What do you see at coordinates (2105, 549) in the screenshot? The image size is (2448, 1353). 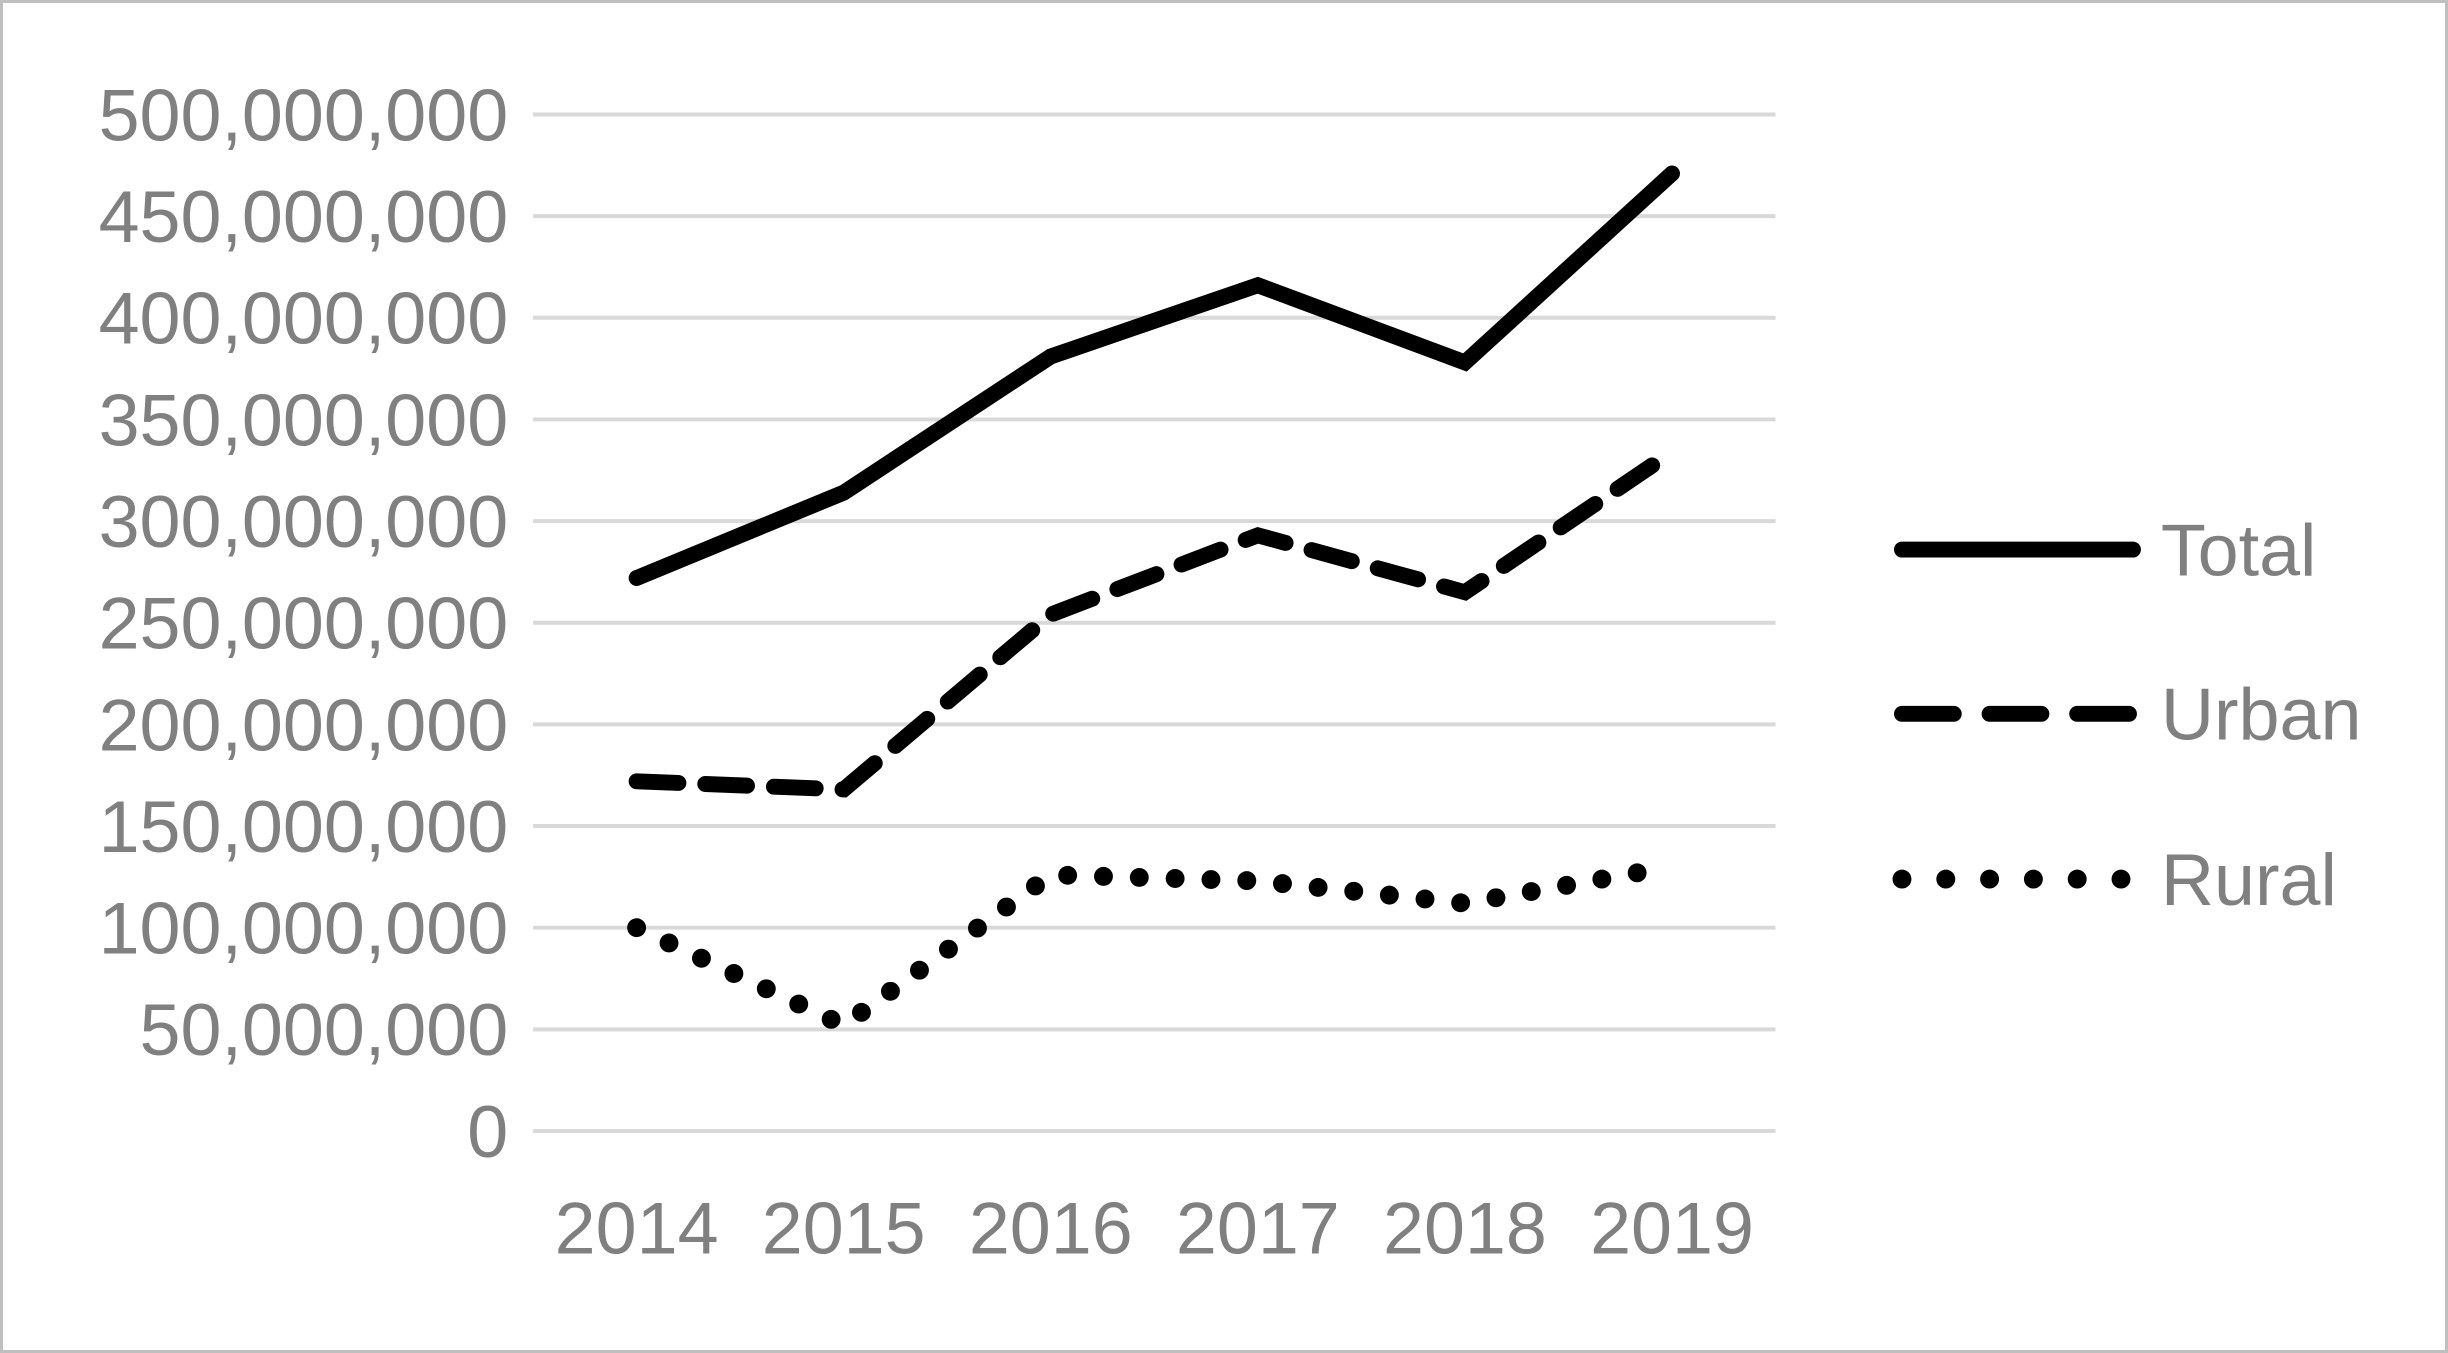 I see `legend-item-total: Total` at bounding box center [2105, 549].